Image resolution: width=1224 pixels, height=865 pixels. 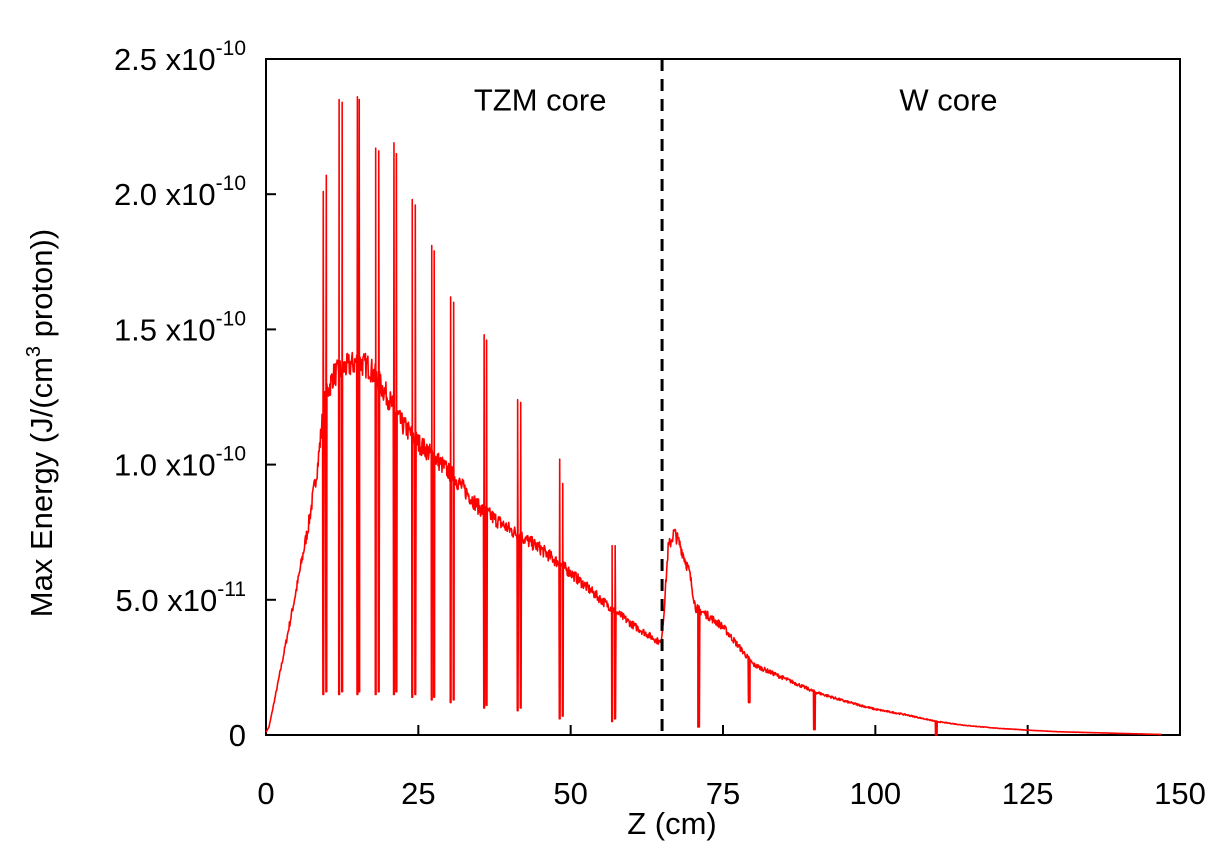 What do you see at coordinates (418, 793) in the screenshot?
I see `x-tick-label: 25` at bounding box center [418, 793].